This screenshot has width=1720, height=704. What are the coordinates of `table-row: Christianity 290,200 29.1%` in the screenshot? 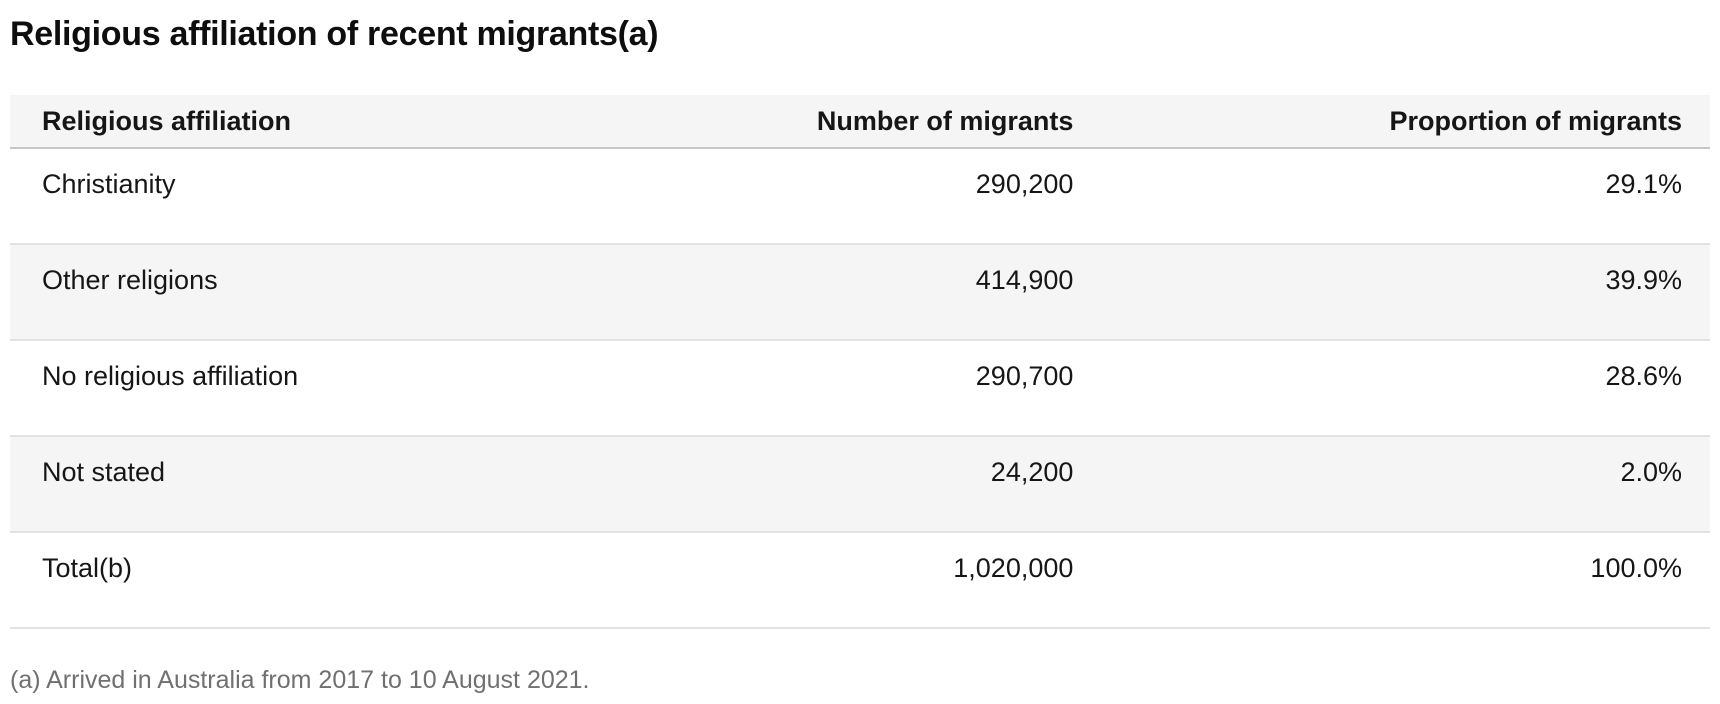 It's located at (860, 196).